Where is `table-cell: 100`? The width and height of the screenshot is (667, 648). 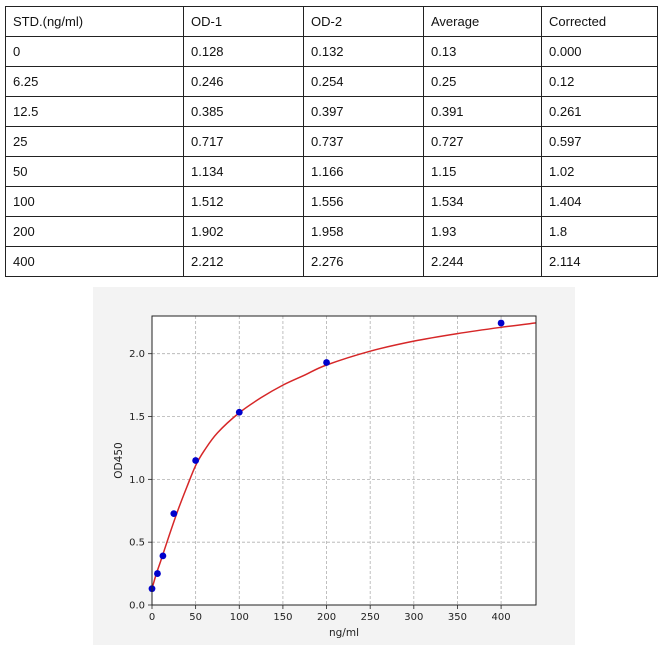 table-cell: 100 is located at coordinates (94, 201).